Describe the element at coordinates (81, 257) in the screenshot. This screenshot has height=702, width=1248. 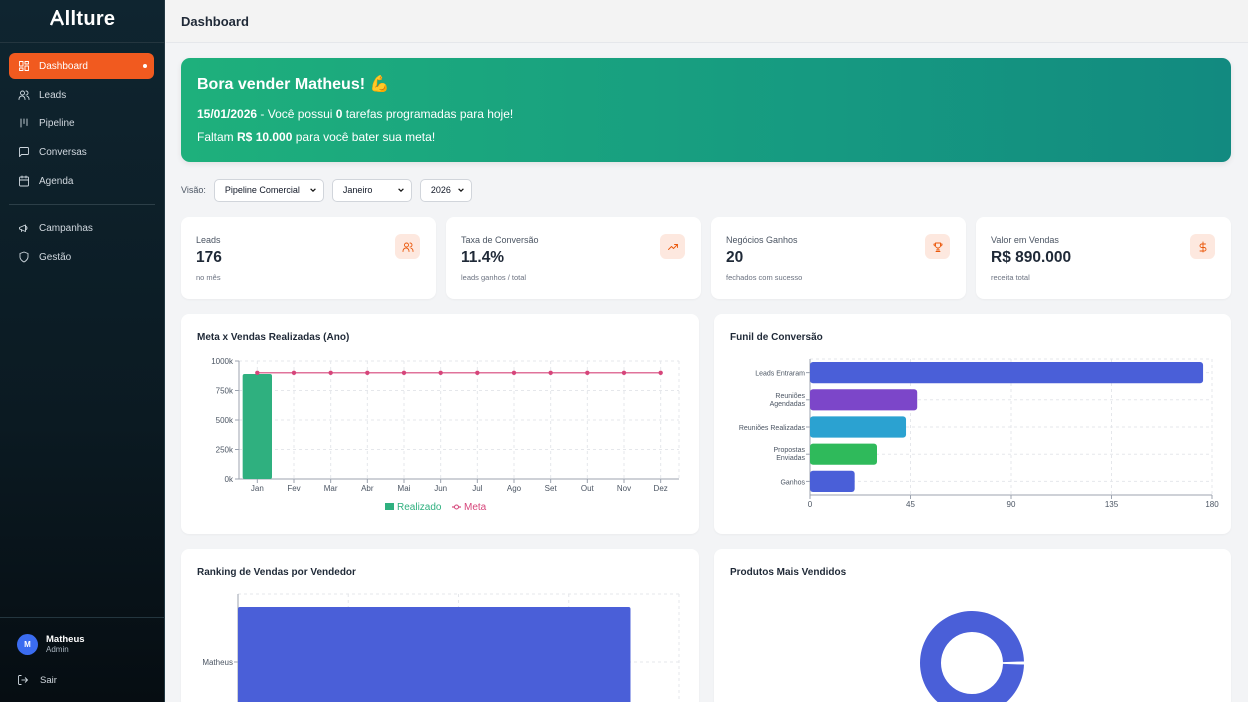
I see `sidebar-item-gestao: Gestão` at that location.